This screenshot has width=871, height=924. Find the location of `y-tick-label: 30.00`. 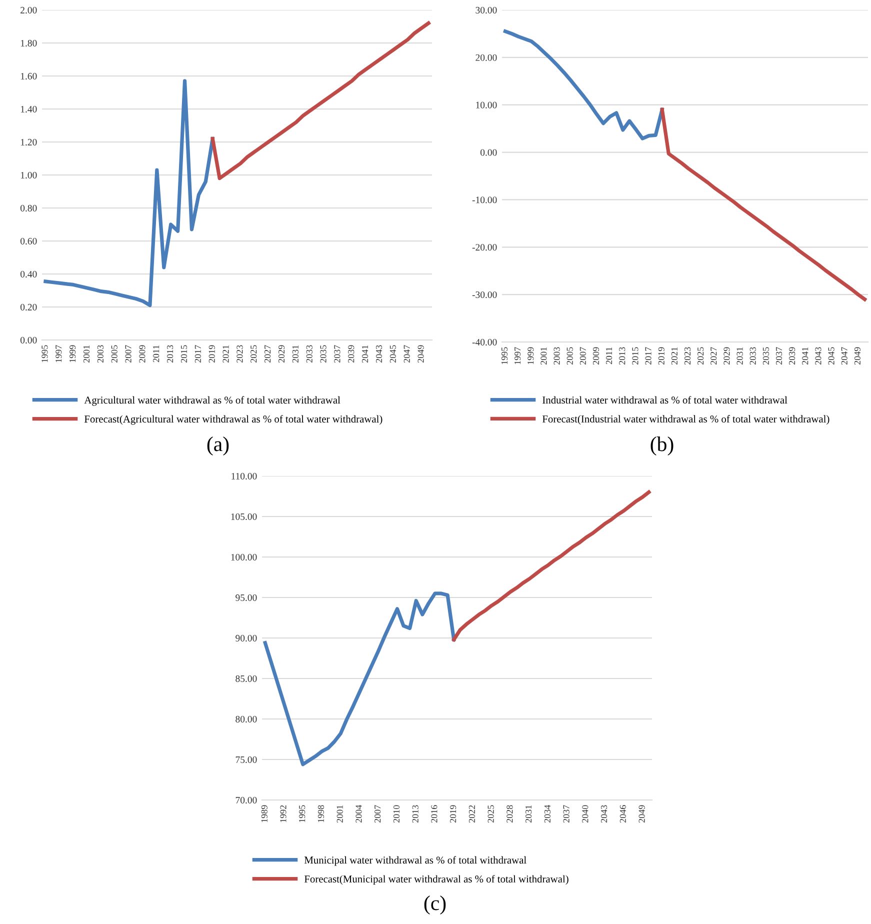

y-tick-label: 30.00 is located at coordinates (486, 10).